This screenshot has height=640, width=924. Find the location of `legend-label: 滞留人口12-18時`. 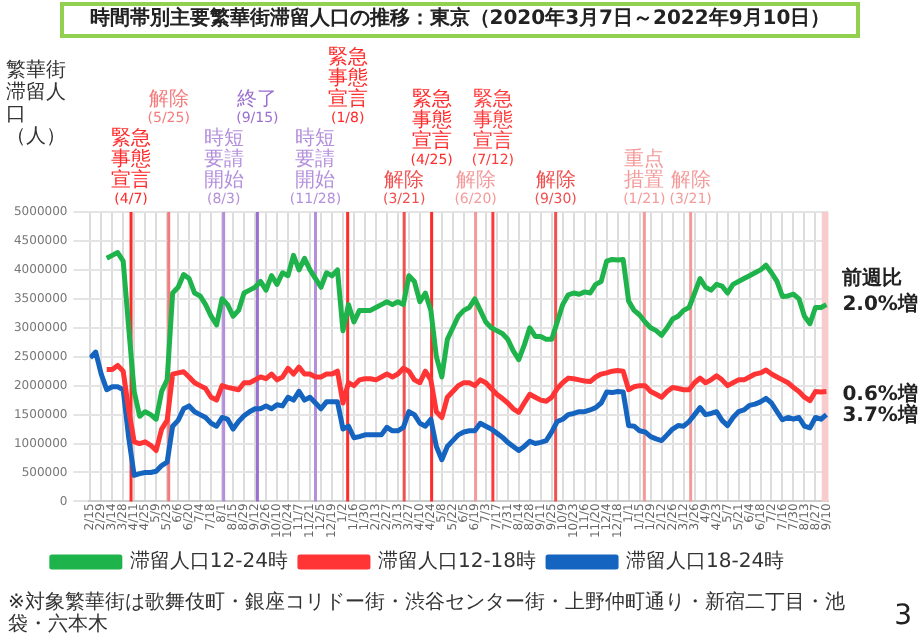

legend-label: 滞留人口12-18時 is located at coordinates (457, 561).